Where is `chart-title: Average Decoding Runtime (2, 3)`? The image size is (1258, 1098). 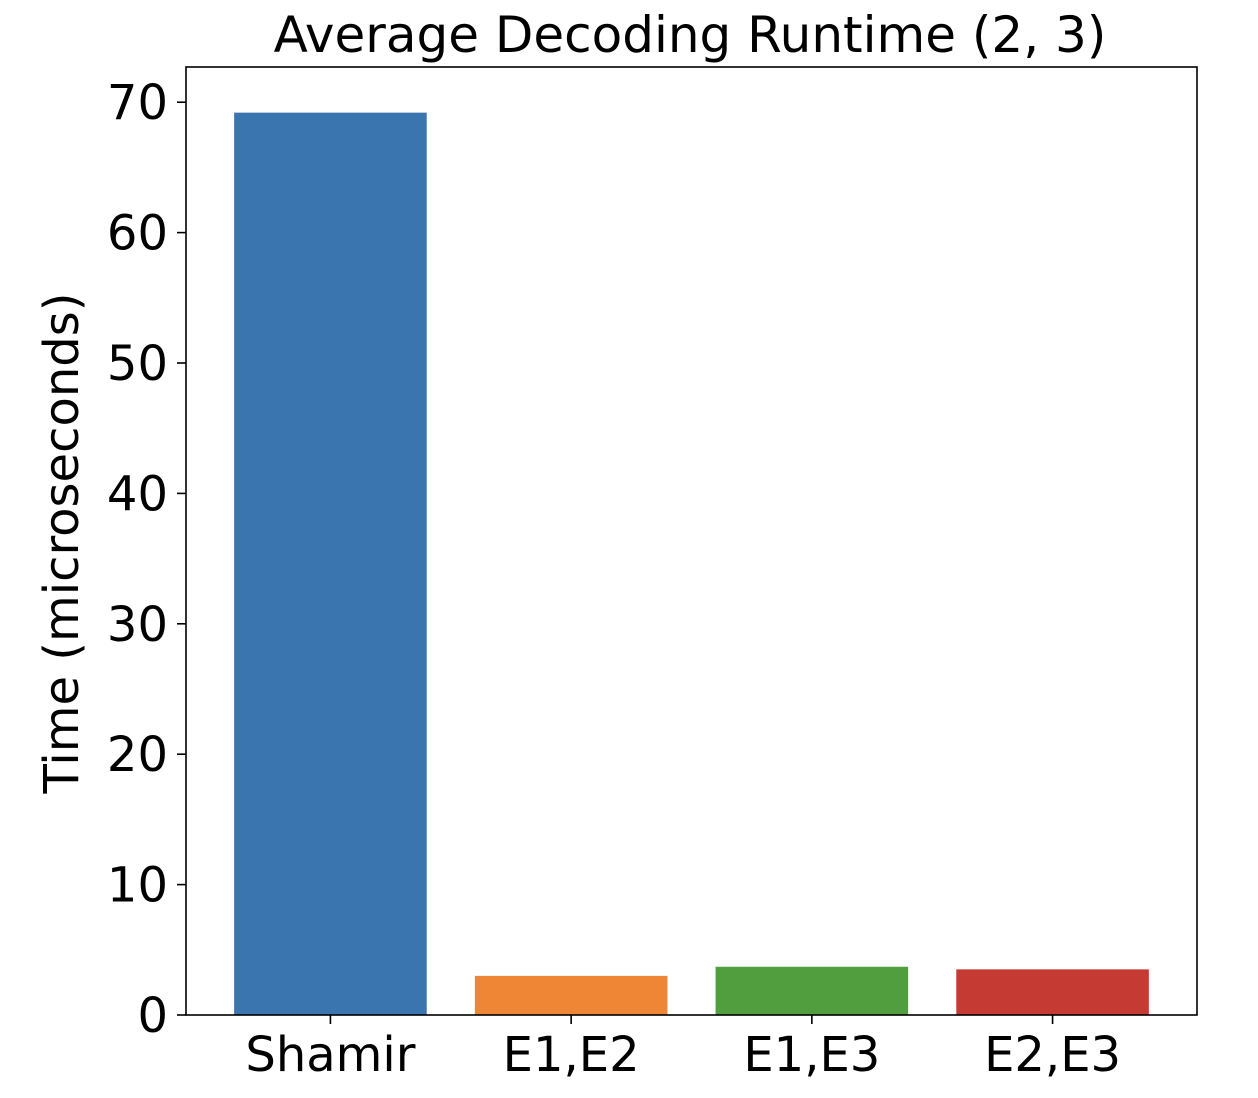 chart-title: Average Decoding Runtime (2, 3) is located at coordinates (690, 35).